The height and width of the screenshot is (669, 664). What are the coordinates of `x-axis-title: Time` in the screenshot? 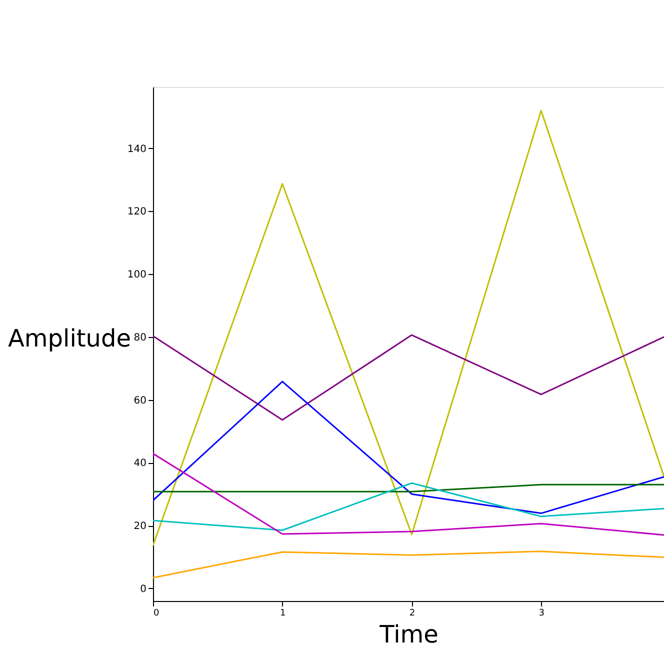 It's located at (408, 634).